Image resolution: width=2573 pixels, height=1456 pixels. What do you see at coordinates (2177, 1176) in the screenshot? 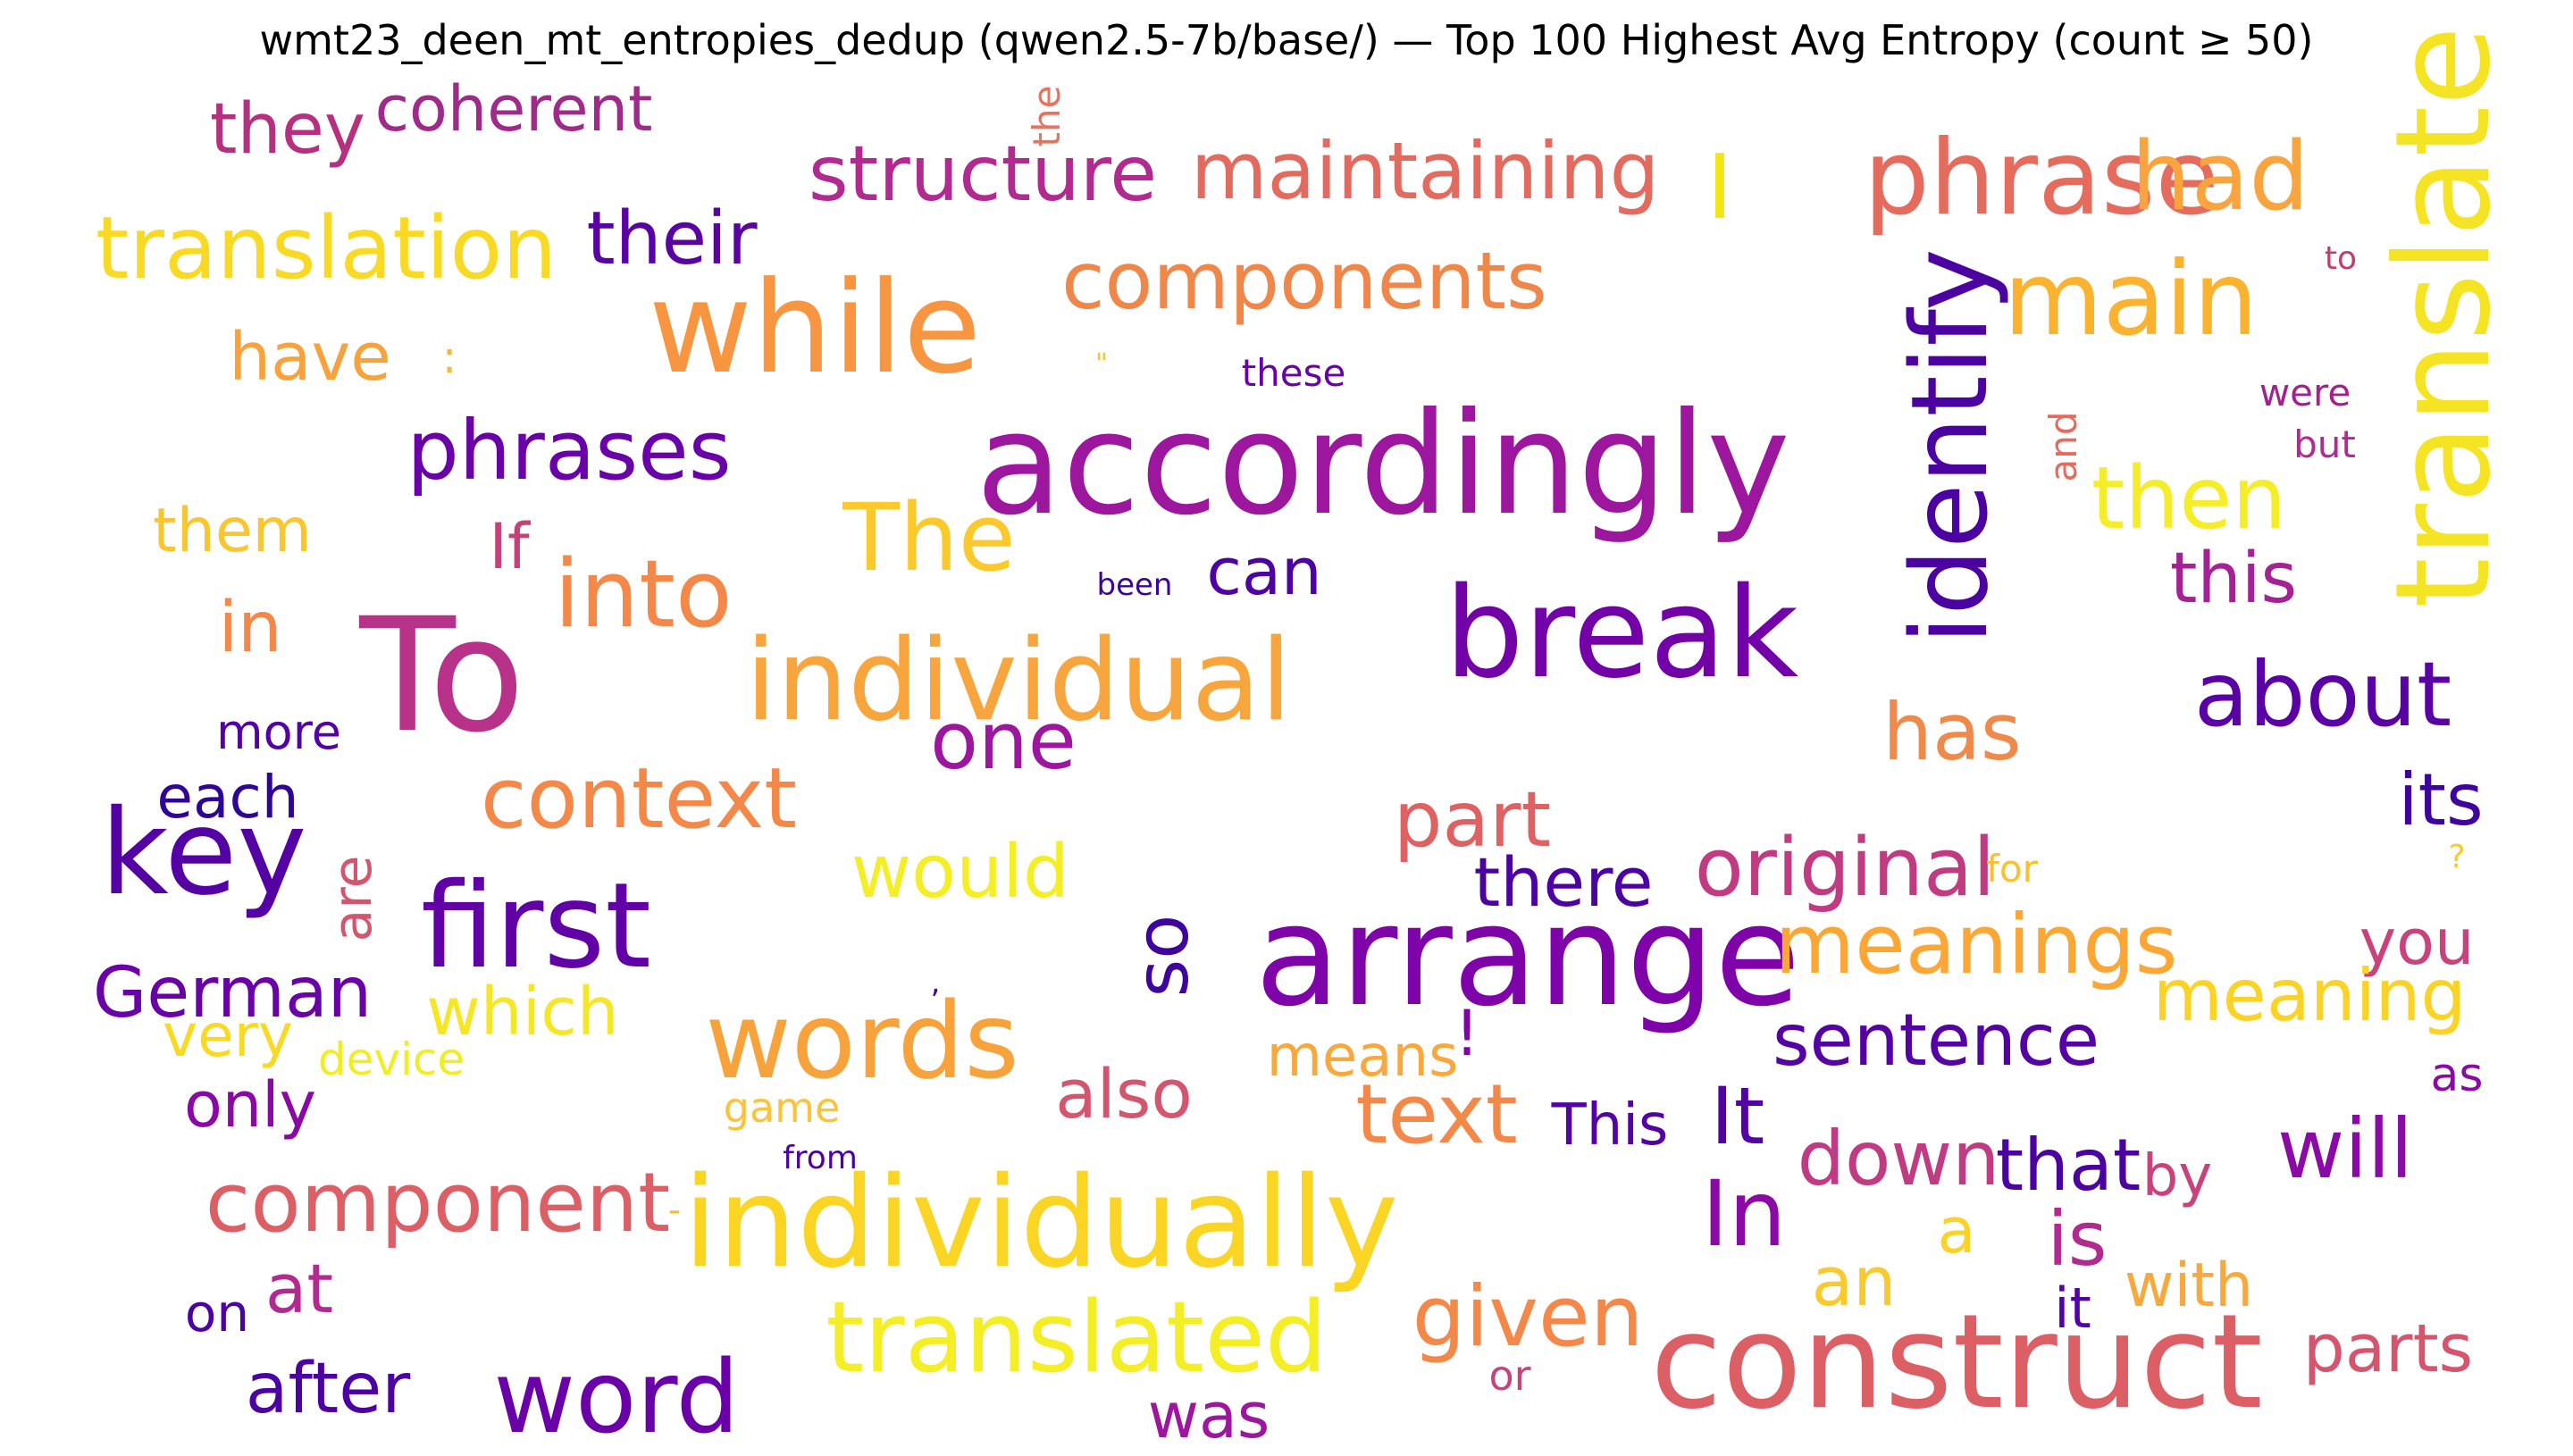
I see `word-by: by` at bounding box center [2177, 1176].